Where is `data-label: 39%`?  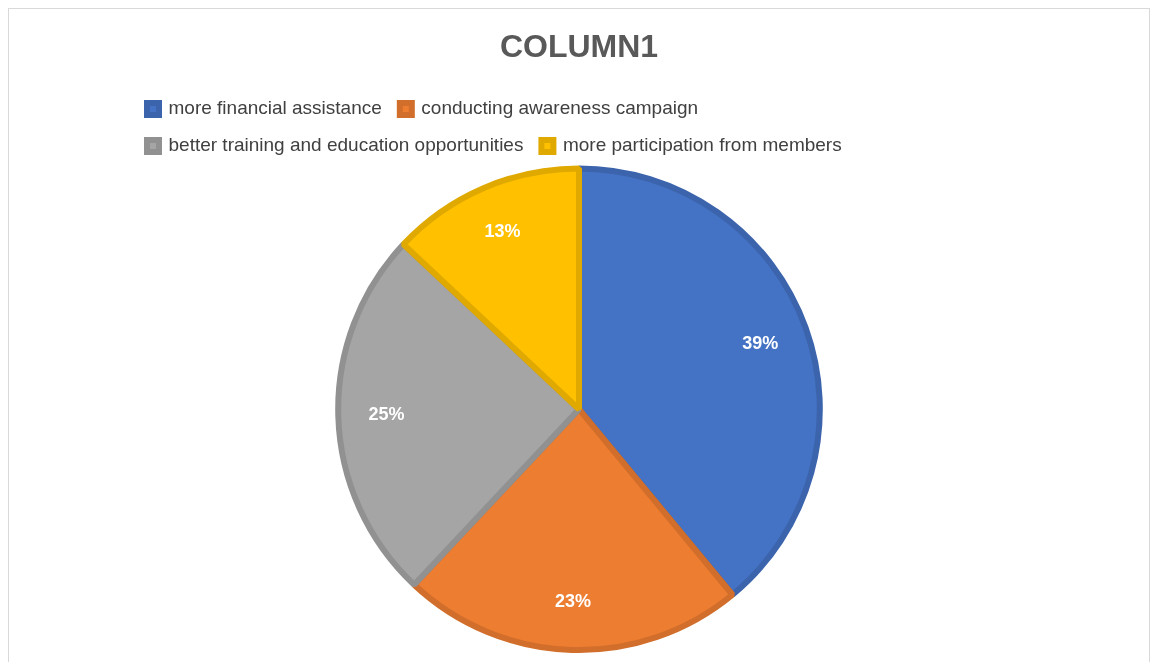
data-label: 39% is located at coordinates (760, 342).